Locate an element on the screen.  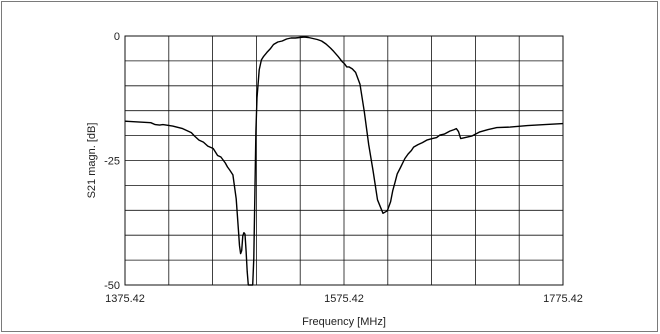
x-tick-label: 1375.42 is located at coordinates (125, 299).